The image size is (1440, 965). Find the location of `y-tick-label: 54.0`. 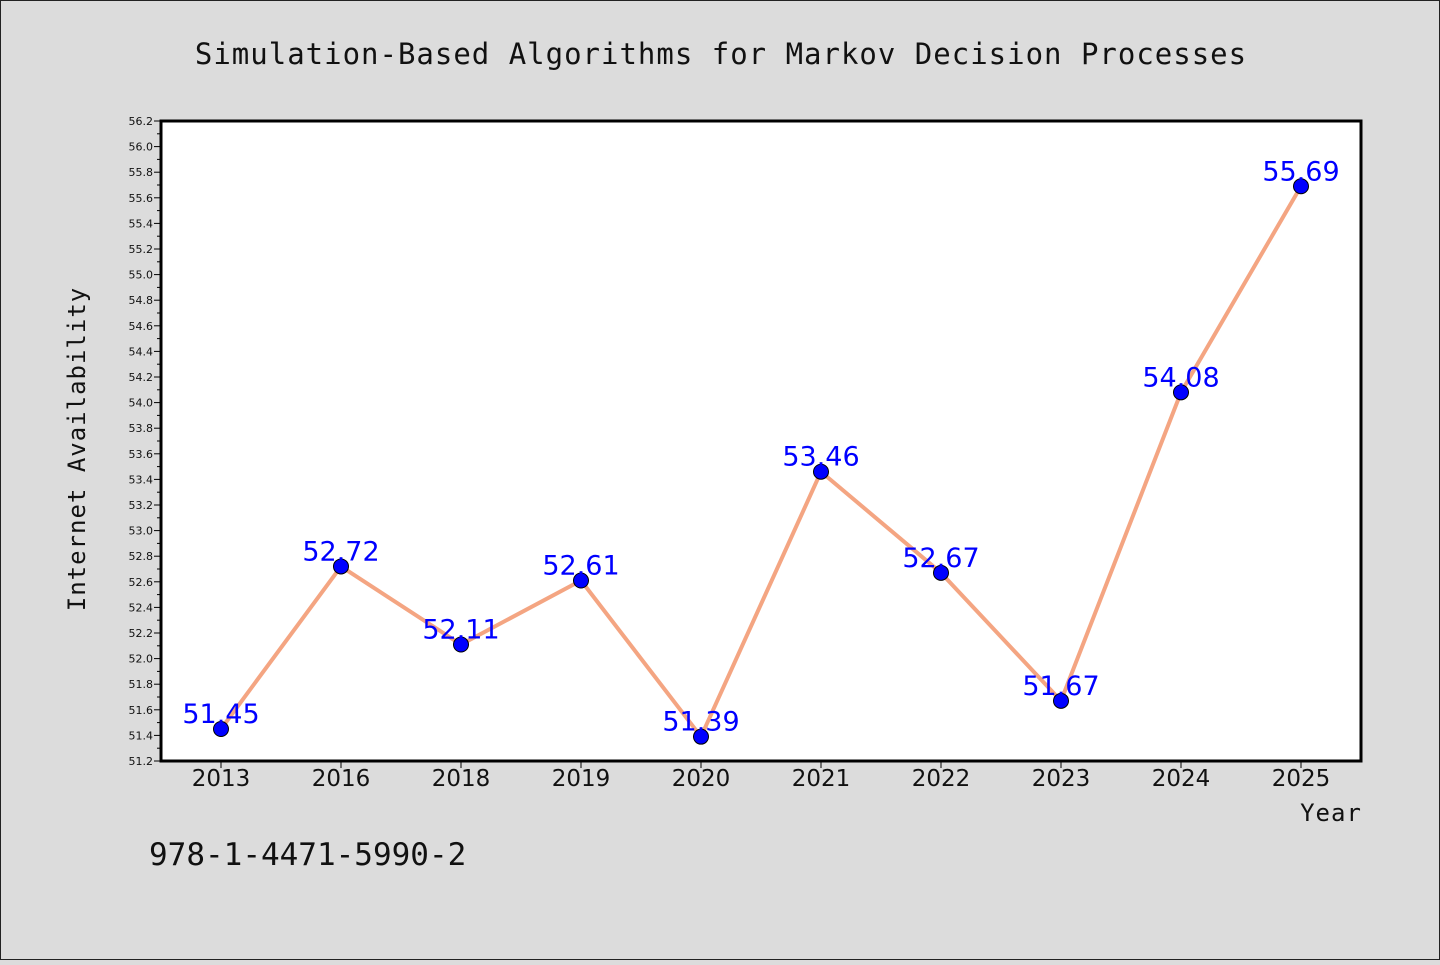

y-tick-label: 54.0 is located at coordinates (141, 403).